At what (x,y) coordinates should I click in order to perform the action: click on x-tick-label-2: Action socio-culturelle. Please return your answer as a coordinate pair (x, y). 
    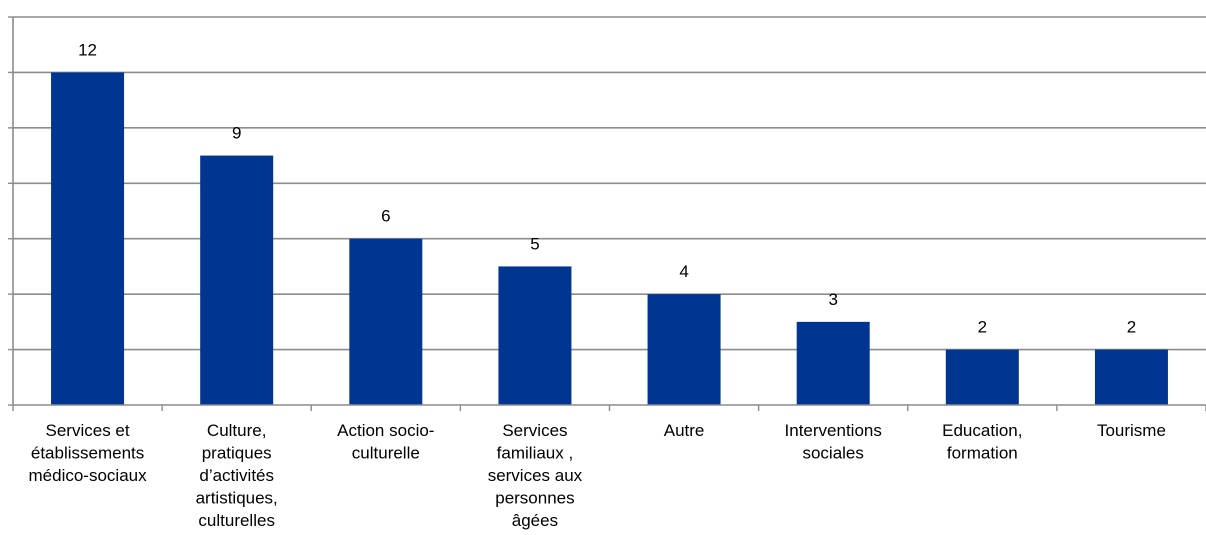
    Looking at the image, I should click on (385, 442).